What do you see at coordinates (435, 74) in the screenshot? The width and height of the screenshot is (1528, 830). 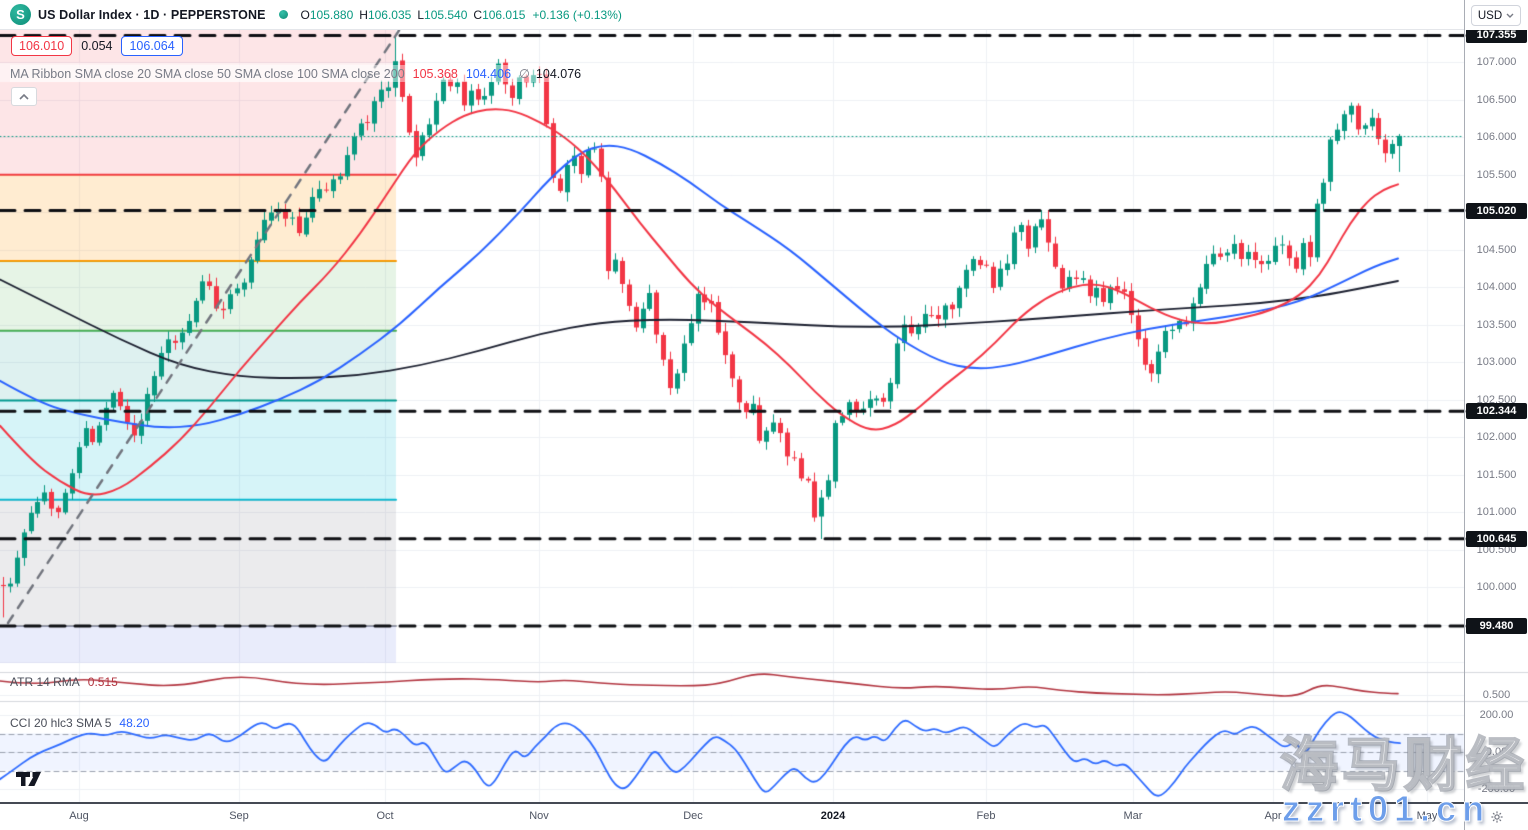 I see `sma20-value: 105.368` at bounding box center [435, 74].